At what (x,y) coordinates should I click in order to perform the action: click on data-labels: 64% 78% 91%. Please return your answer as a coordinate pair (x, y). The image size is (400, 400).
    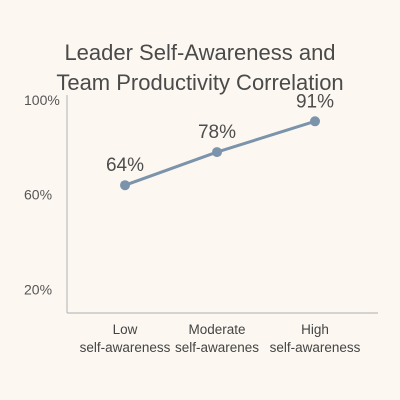
    Looking at the image, I should click on (220, 133).